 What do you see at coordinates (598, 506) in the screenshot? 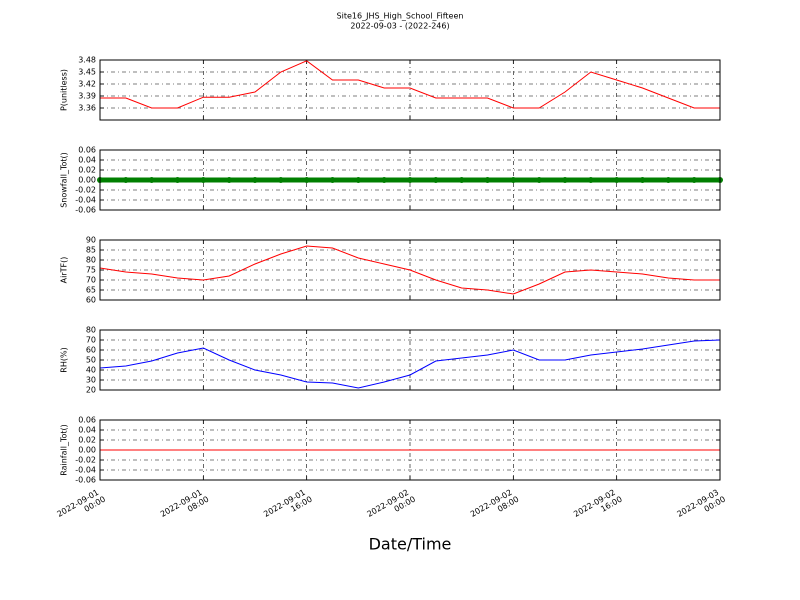
I see `x-tick-label: 2022-09-02 16:00` at bounding box center [598, 506].